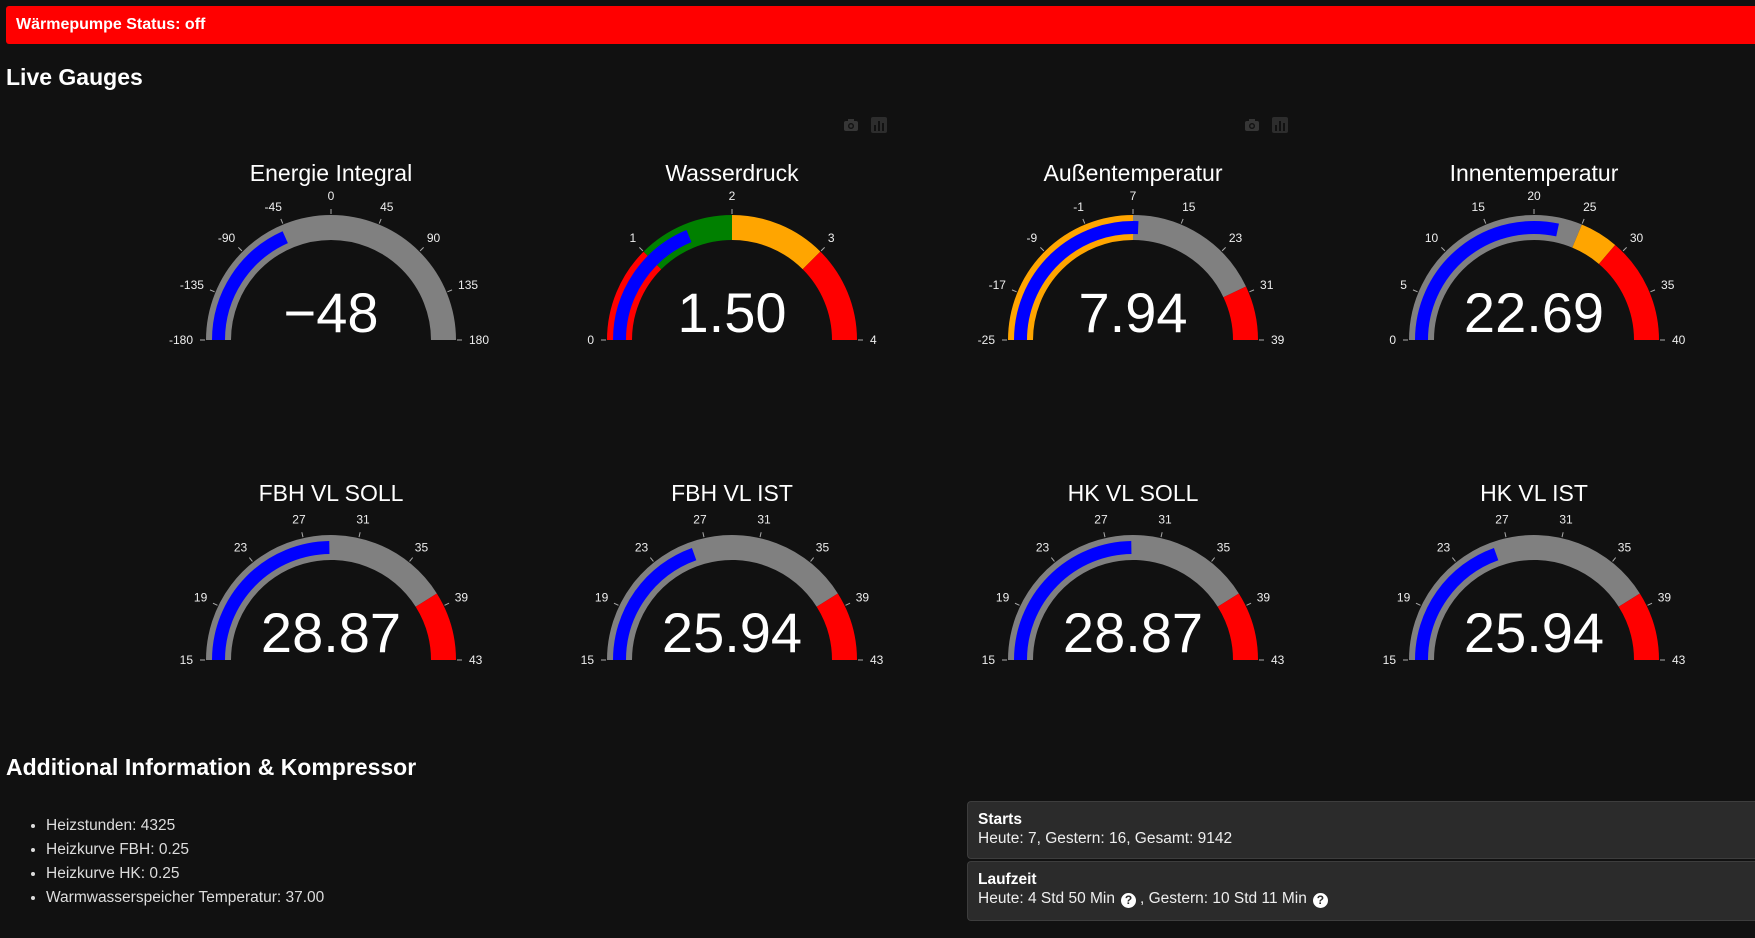  Describe the element at coordinates (1534, 312) in the screenshot. I see `gauge-value: 22.69` at that location.